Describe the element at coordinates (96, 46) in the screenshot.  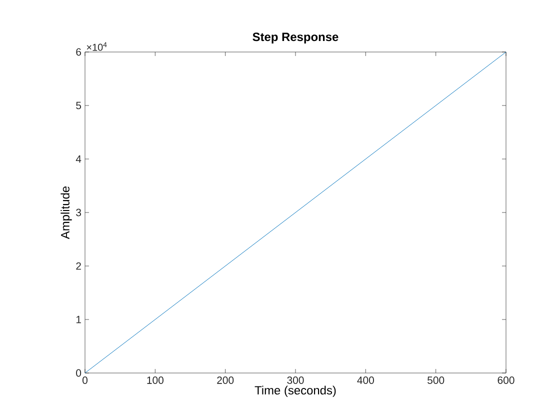
I see `text: ×10$^{4}$` at that location.